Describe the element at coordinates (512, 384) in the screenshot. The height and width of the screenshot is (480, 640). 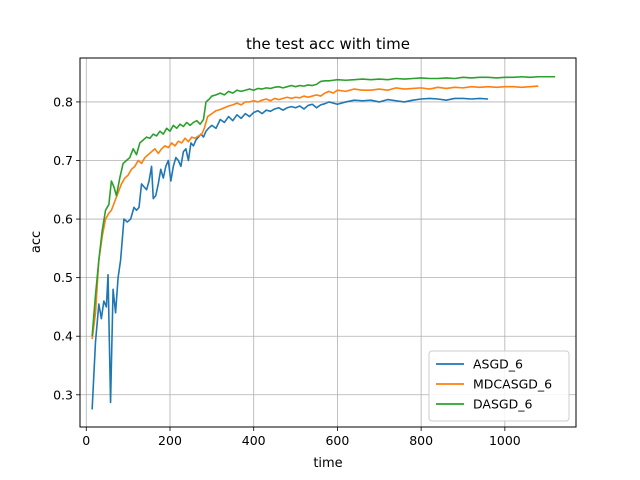
I see `legend-label: MDCASGD_6` at that location.